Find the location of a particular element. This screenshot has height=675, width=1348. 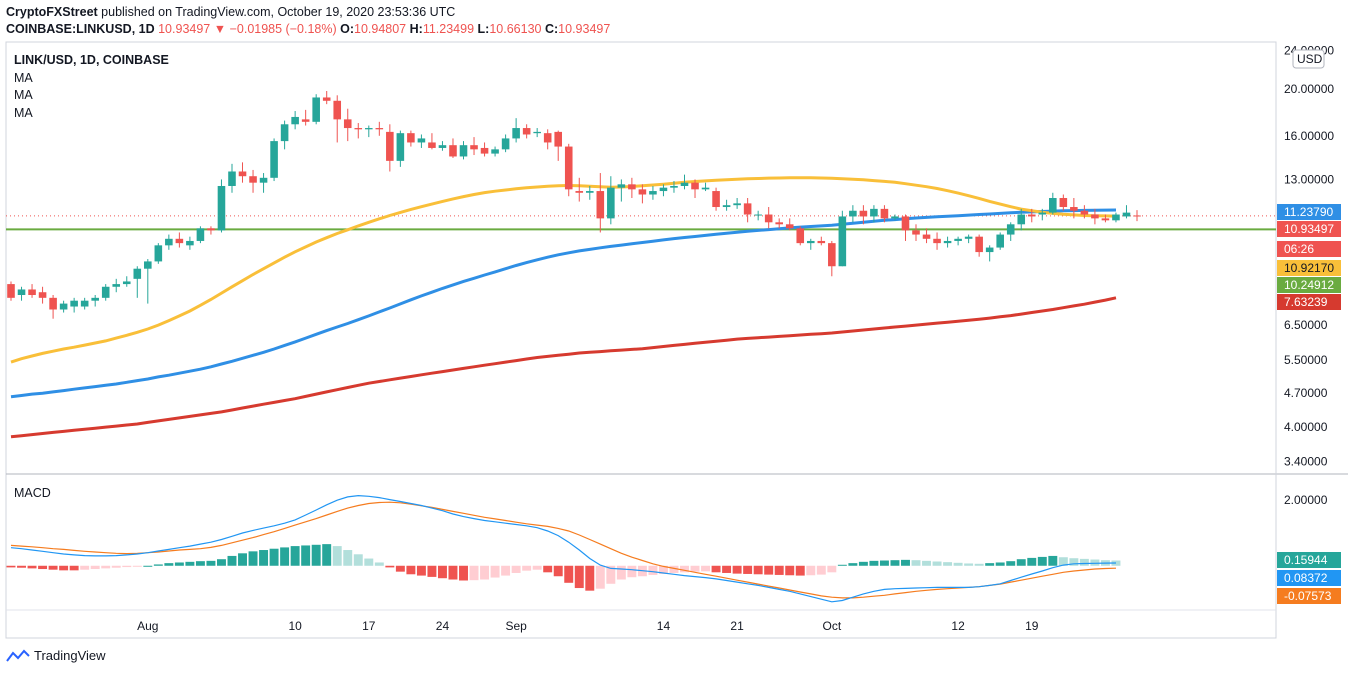

legend-ma-slow: MA is located at coordinates (23, 112).